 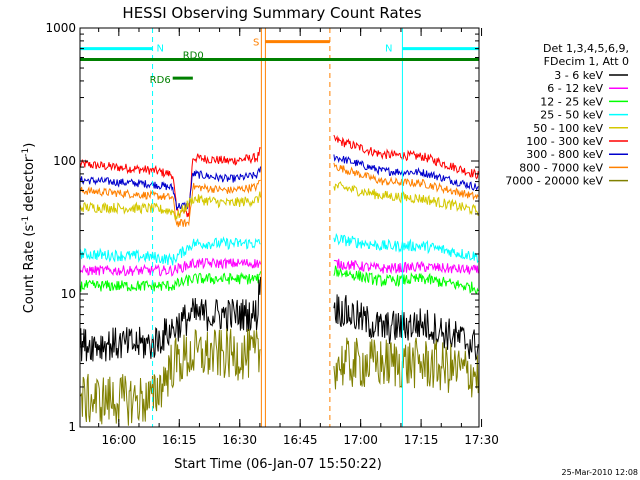 I want to click on x-tick-label-0: 16:00, so click(x=119, y=440).